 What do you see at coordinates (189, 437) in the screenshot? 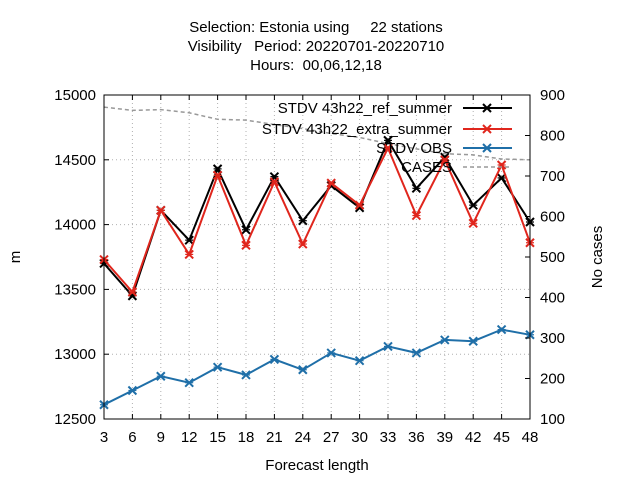
I see `x-tick-label: 12` at bounding box center [189, 437].